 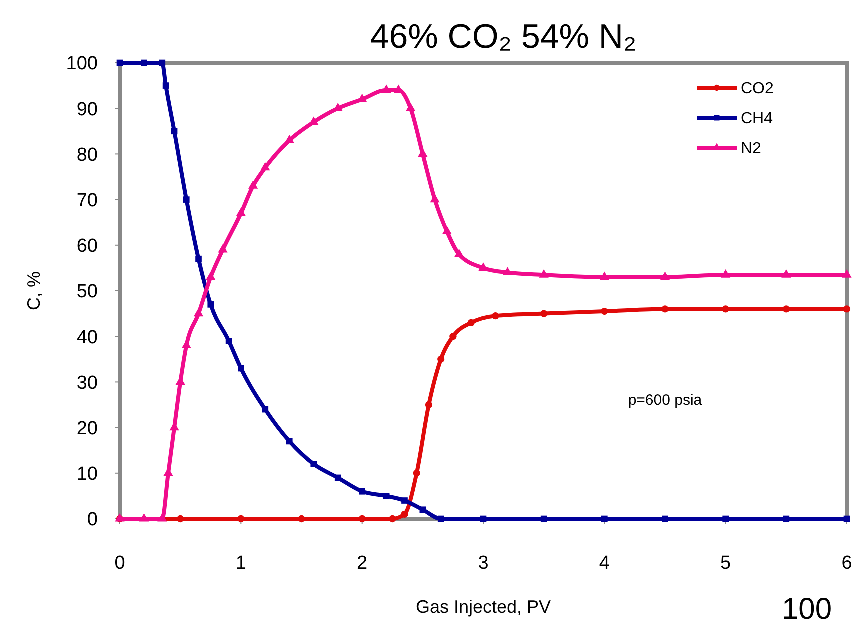 What do you see at coordinates (87, 429) in the screenshot?
I see `y-tick-label: 20` at bounding box center [87, 429].